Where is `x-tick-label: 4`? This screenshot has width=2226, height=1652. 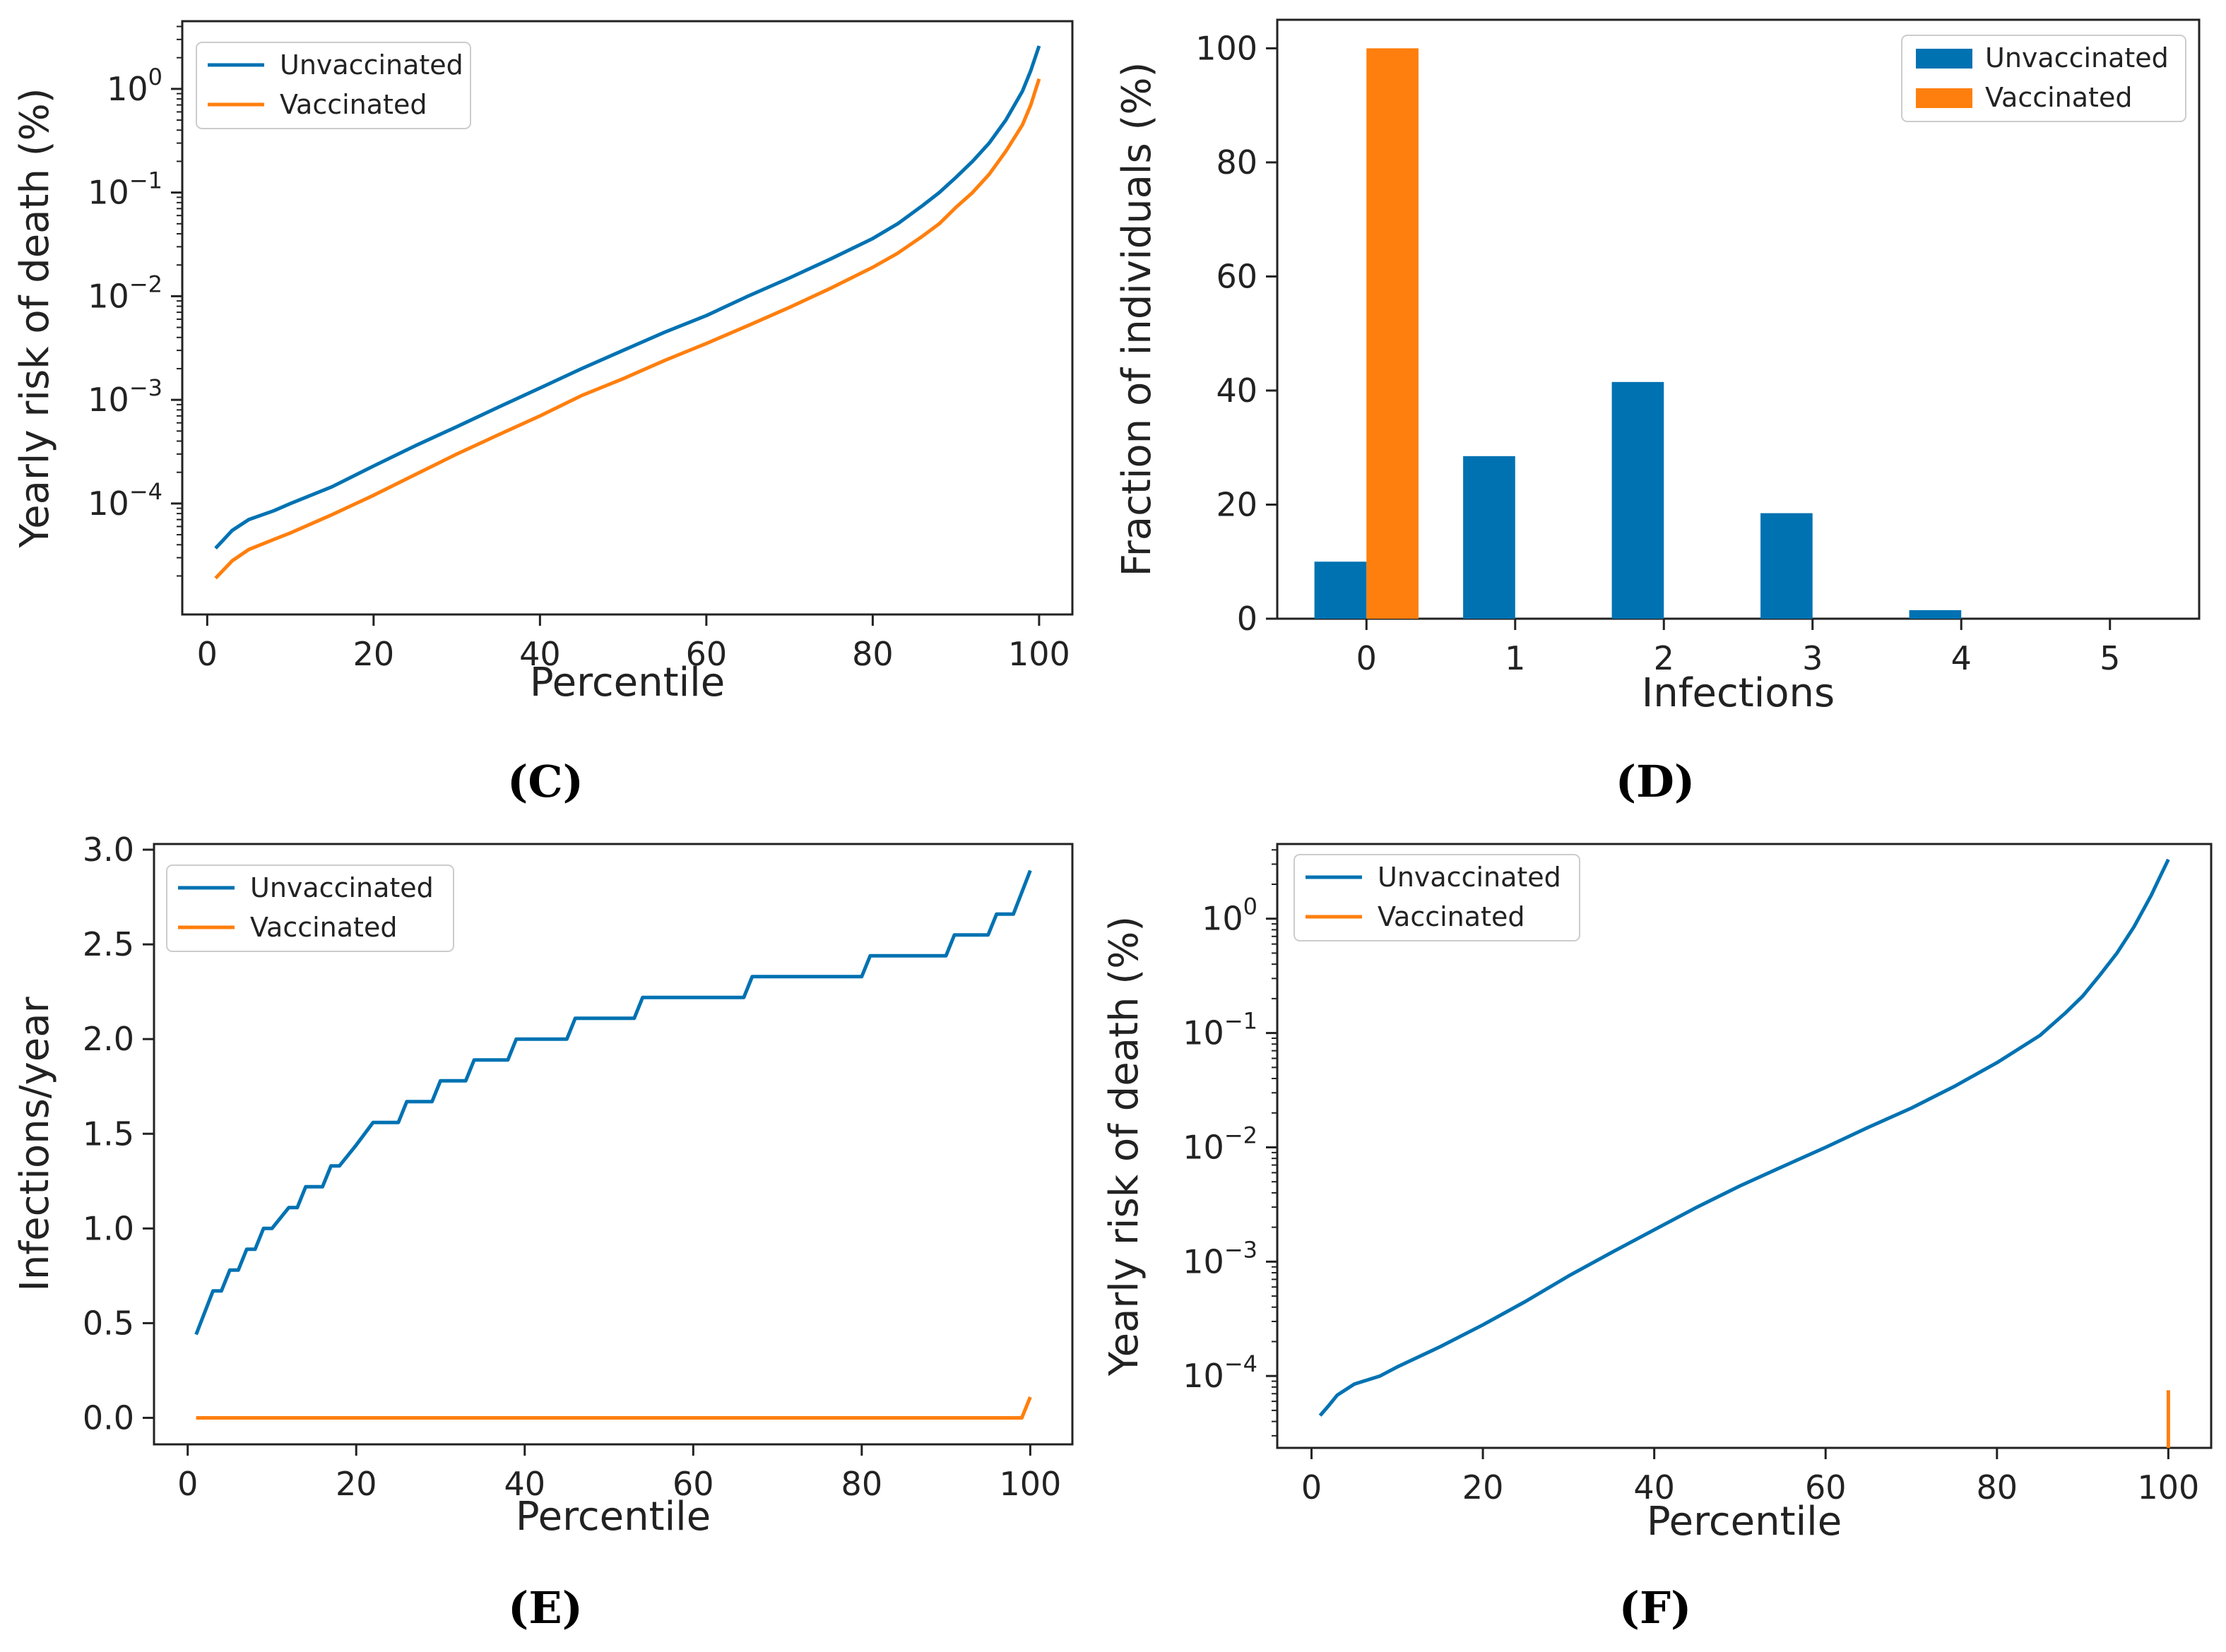 x-tick-label: 4 is located at coordinates (1962, 658).